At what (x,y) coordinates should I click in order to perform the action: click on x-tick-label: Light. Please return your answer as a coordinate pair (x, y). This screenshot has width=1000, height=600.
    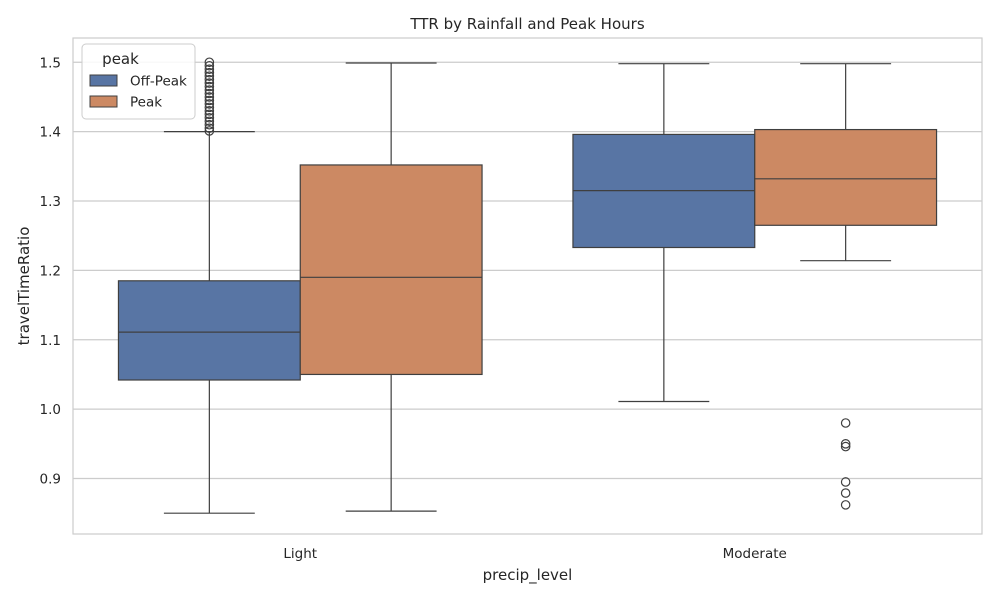
    Looking at the image, I should click on (300, 554).